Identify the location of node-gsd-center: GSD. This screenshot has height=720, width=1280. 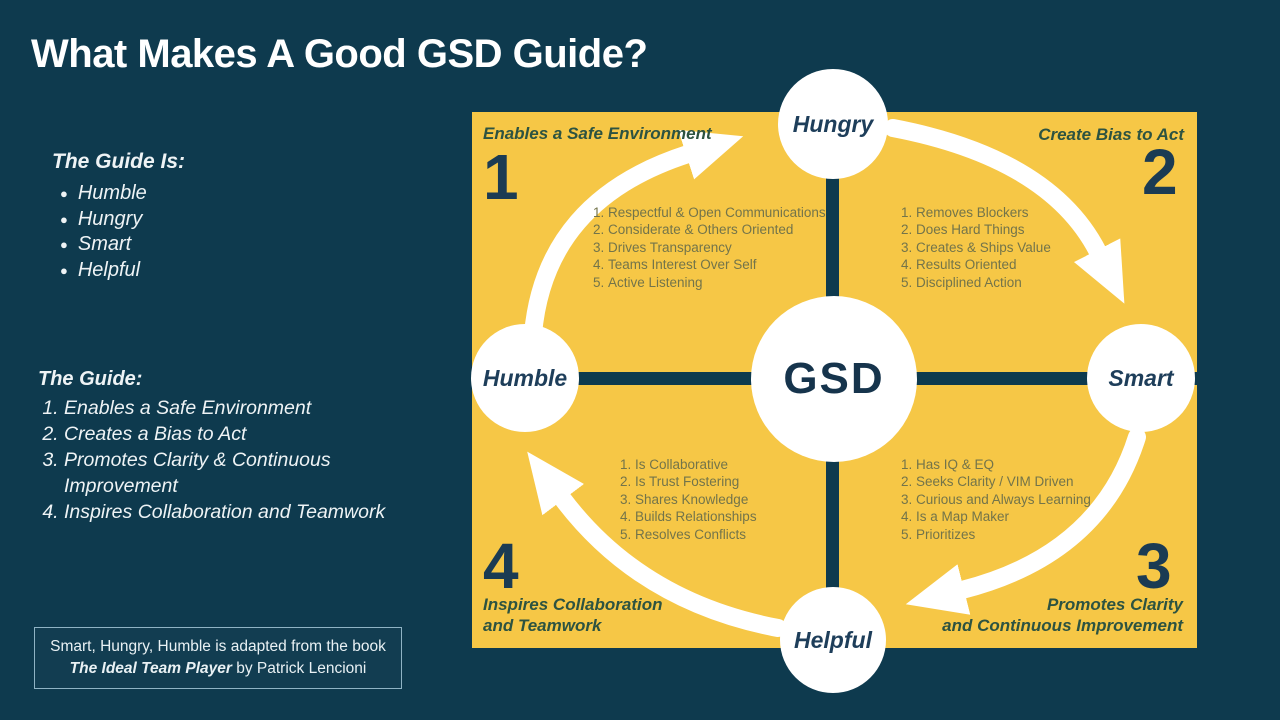
(834, 379).